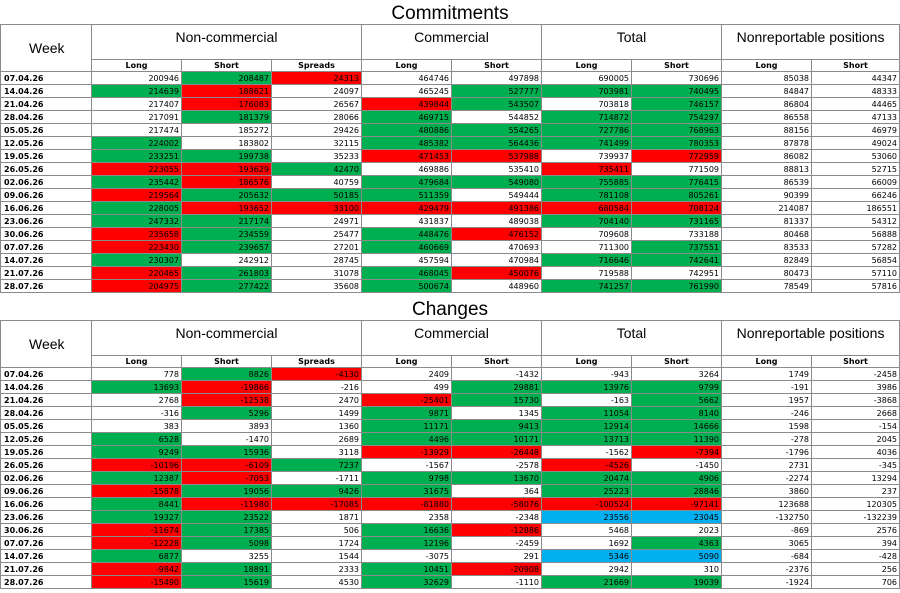  Describe the element at coordinates (316, 286) in the screenshot. I see `value-cell: 35608` at that location.